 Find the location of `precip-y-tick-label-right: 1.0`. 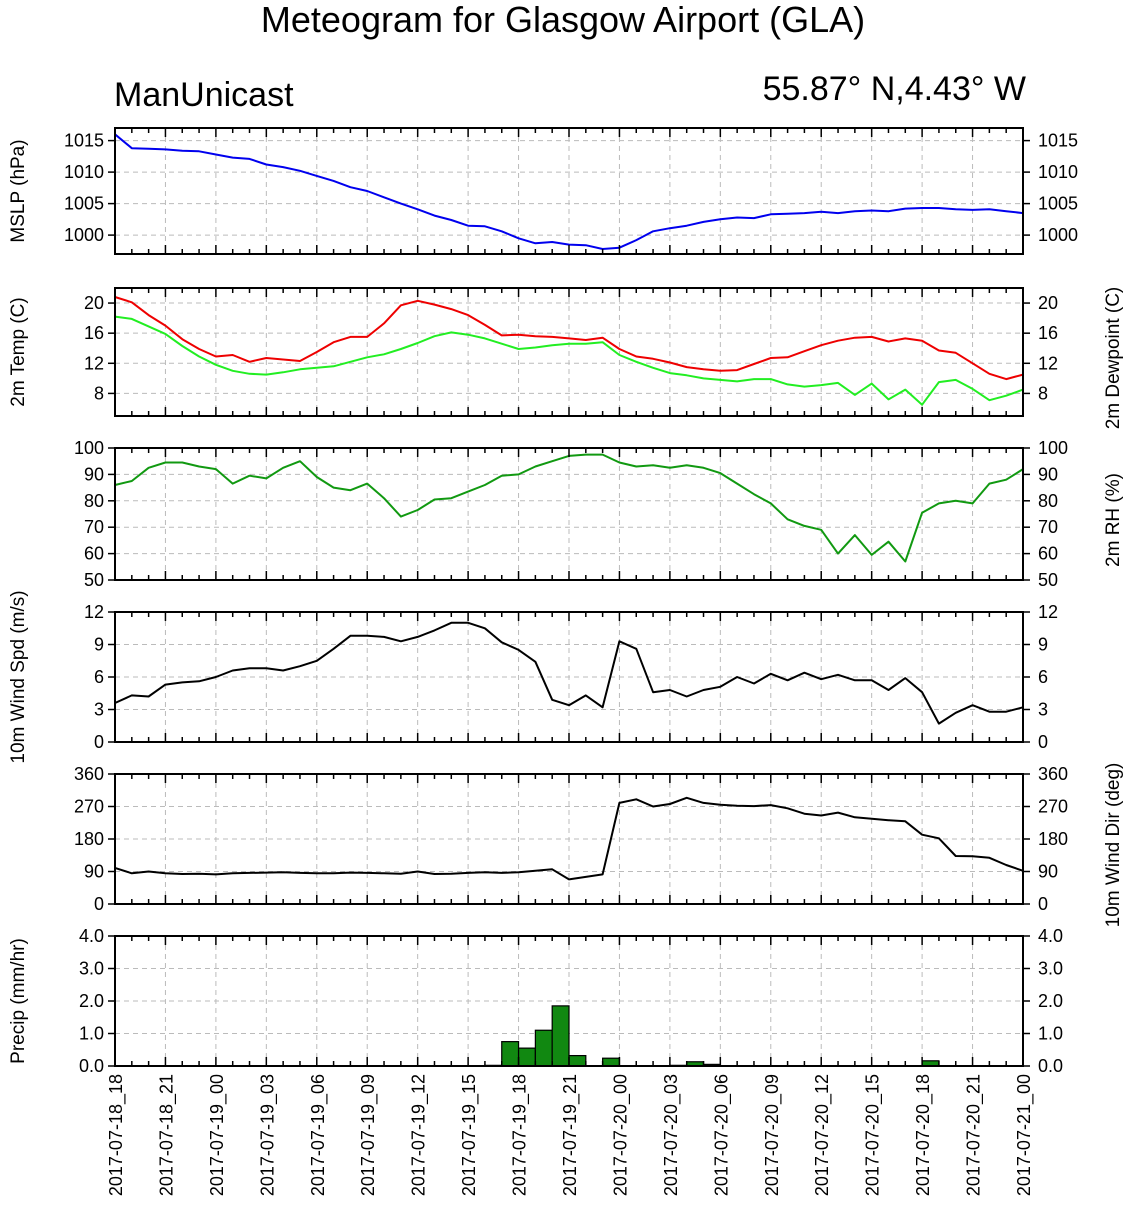

precip-y-tick-label-right: 1.0 is located at coordinates (1050, 1034).